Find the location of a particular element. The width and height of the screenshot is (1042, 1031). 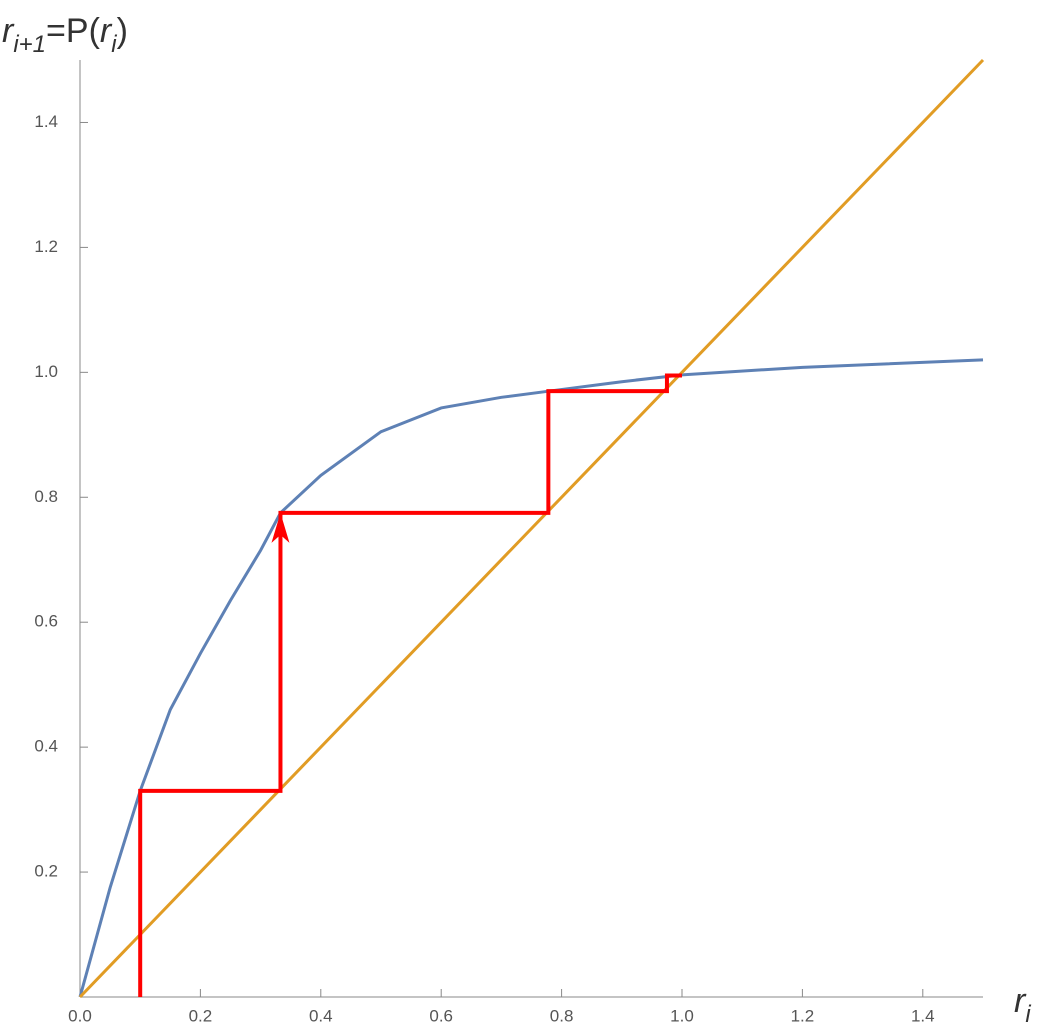

label-part: i+1 is located at coordinates (29, 44).